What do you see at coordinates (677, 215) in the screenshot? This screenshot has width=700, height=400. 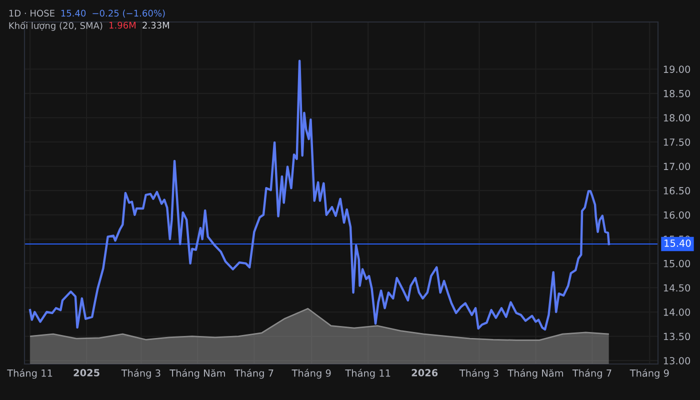 I see `y-tick-label: 16.00` at bounding box center [677, 215].